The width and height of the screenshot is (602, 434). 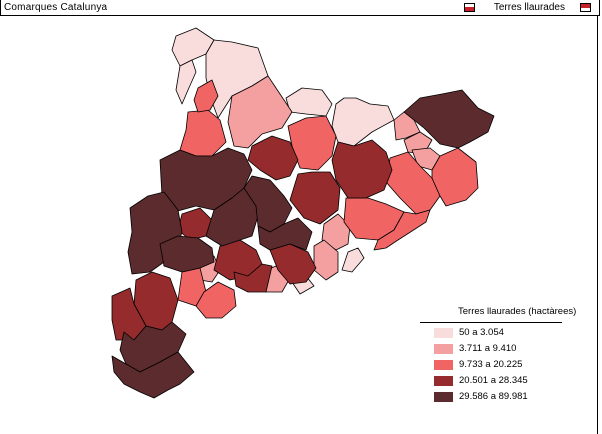 What do you see at coordinates (153, 347) in the screenshot?
I see `comarca-baix-ebre` at bounding box center [153, 347].